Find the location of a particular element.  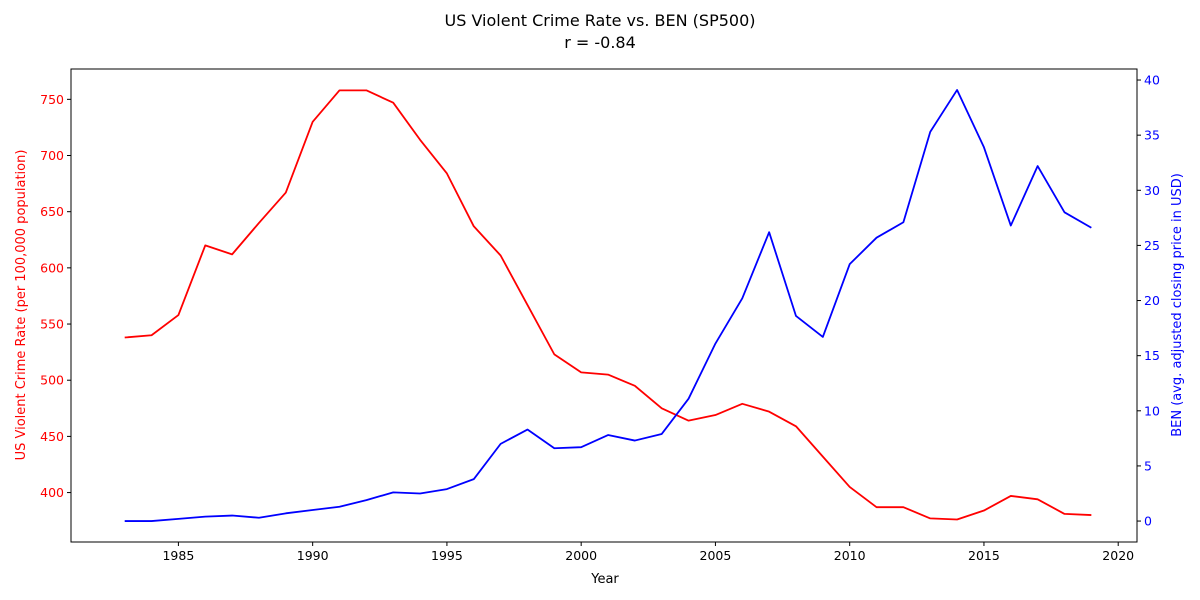

x-tick-label: 1985 is located at coordinates (178, 555).